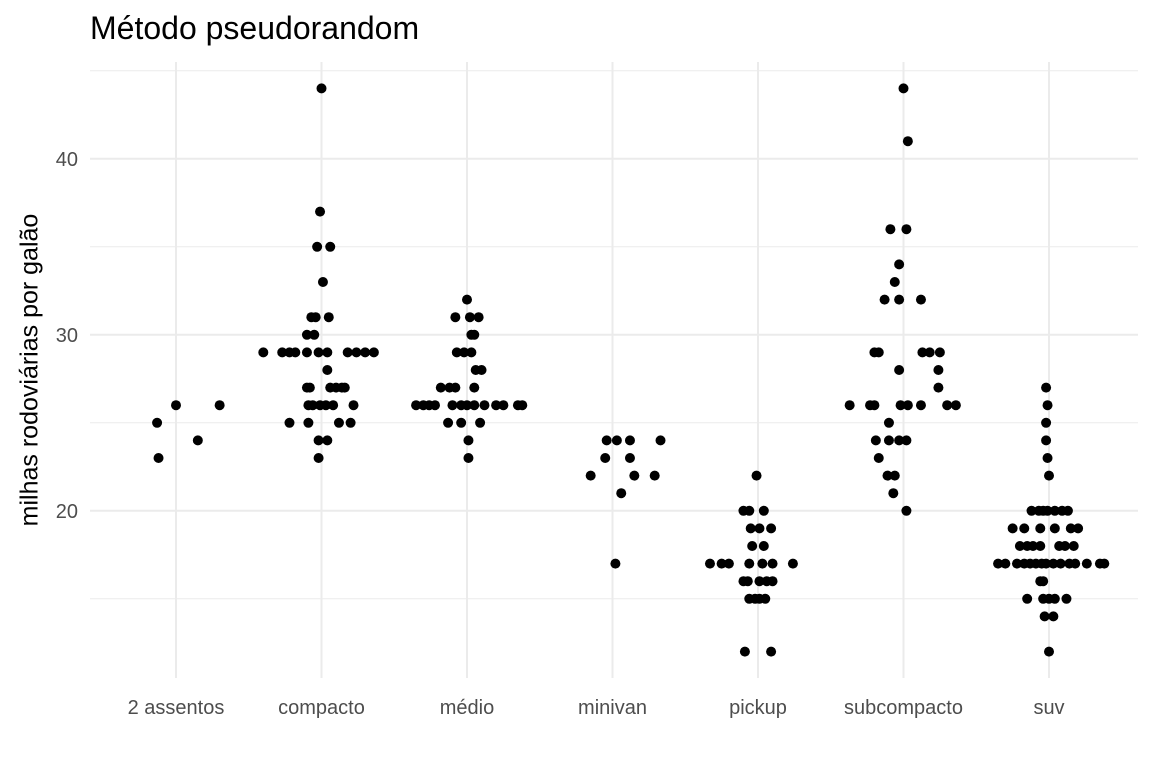  Describe the element at coordinates (255, 28) in the screenshot. I see `chart-title: Método pseudorandom` at that location.